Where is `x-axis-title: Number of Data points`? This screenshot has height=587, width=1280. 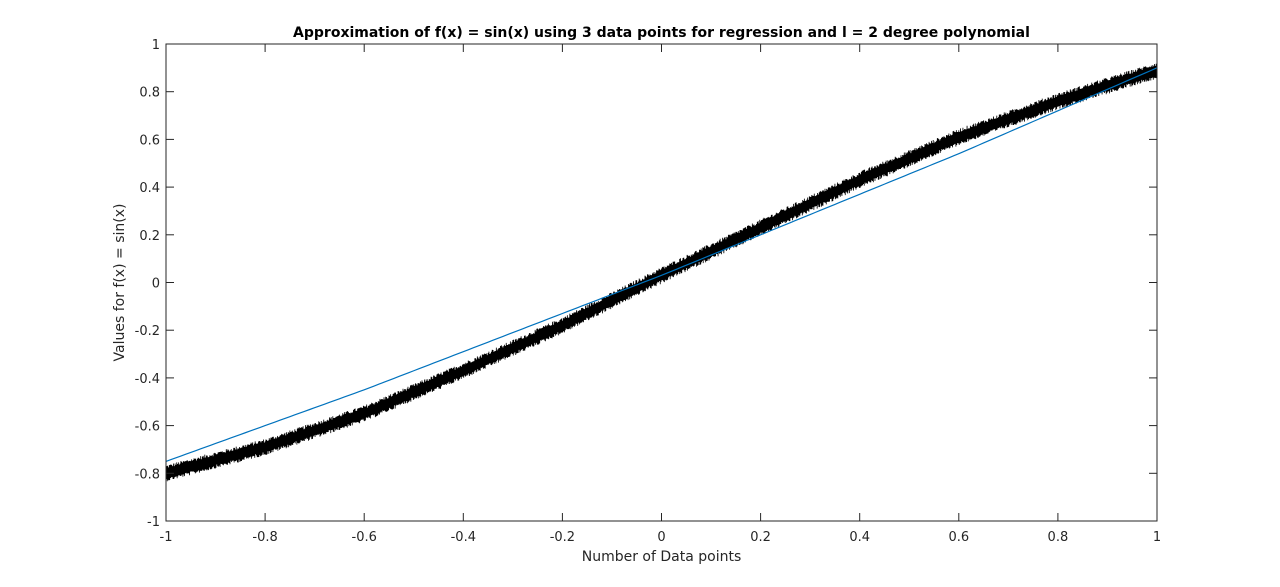 x-axis-title: Number of Data points is located at coordinates (662, 557).